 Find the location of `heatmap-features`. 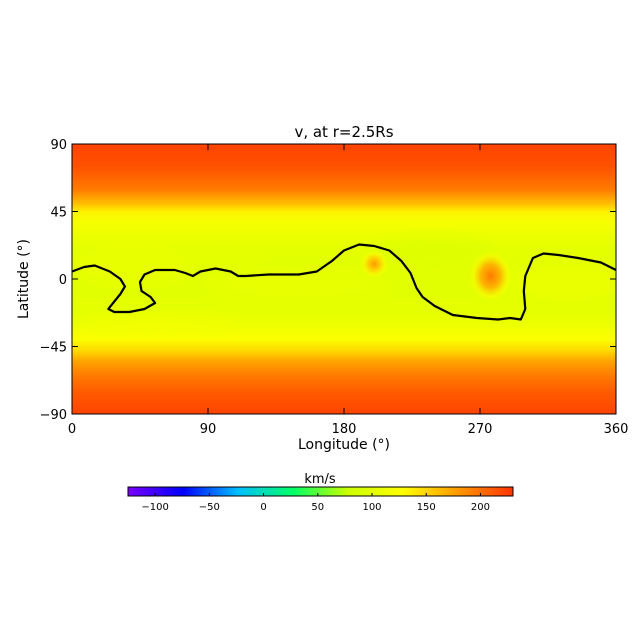

heatmap-features is located at coordinates (344, 283).